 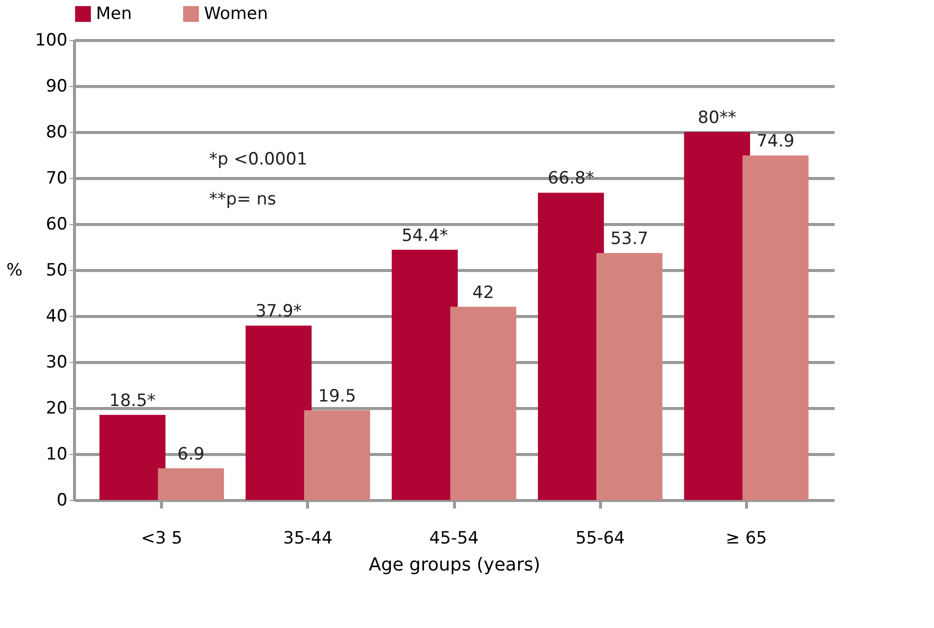 I want to click on legend-label: Women, so click(x=236, y=14).